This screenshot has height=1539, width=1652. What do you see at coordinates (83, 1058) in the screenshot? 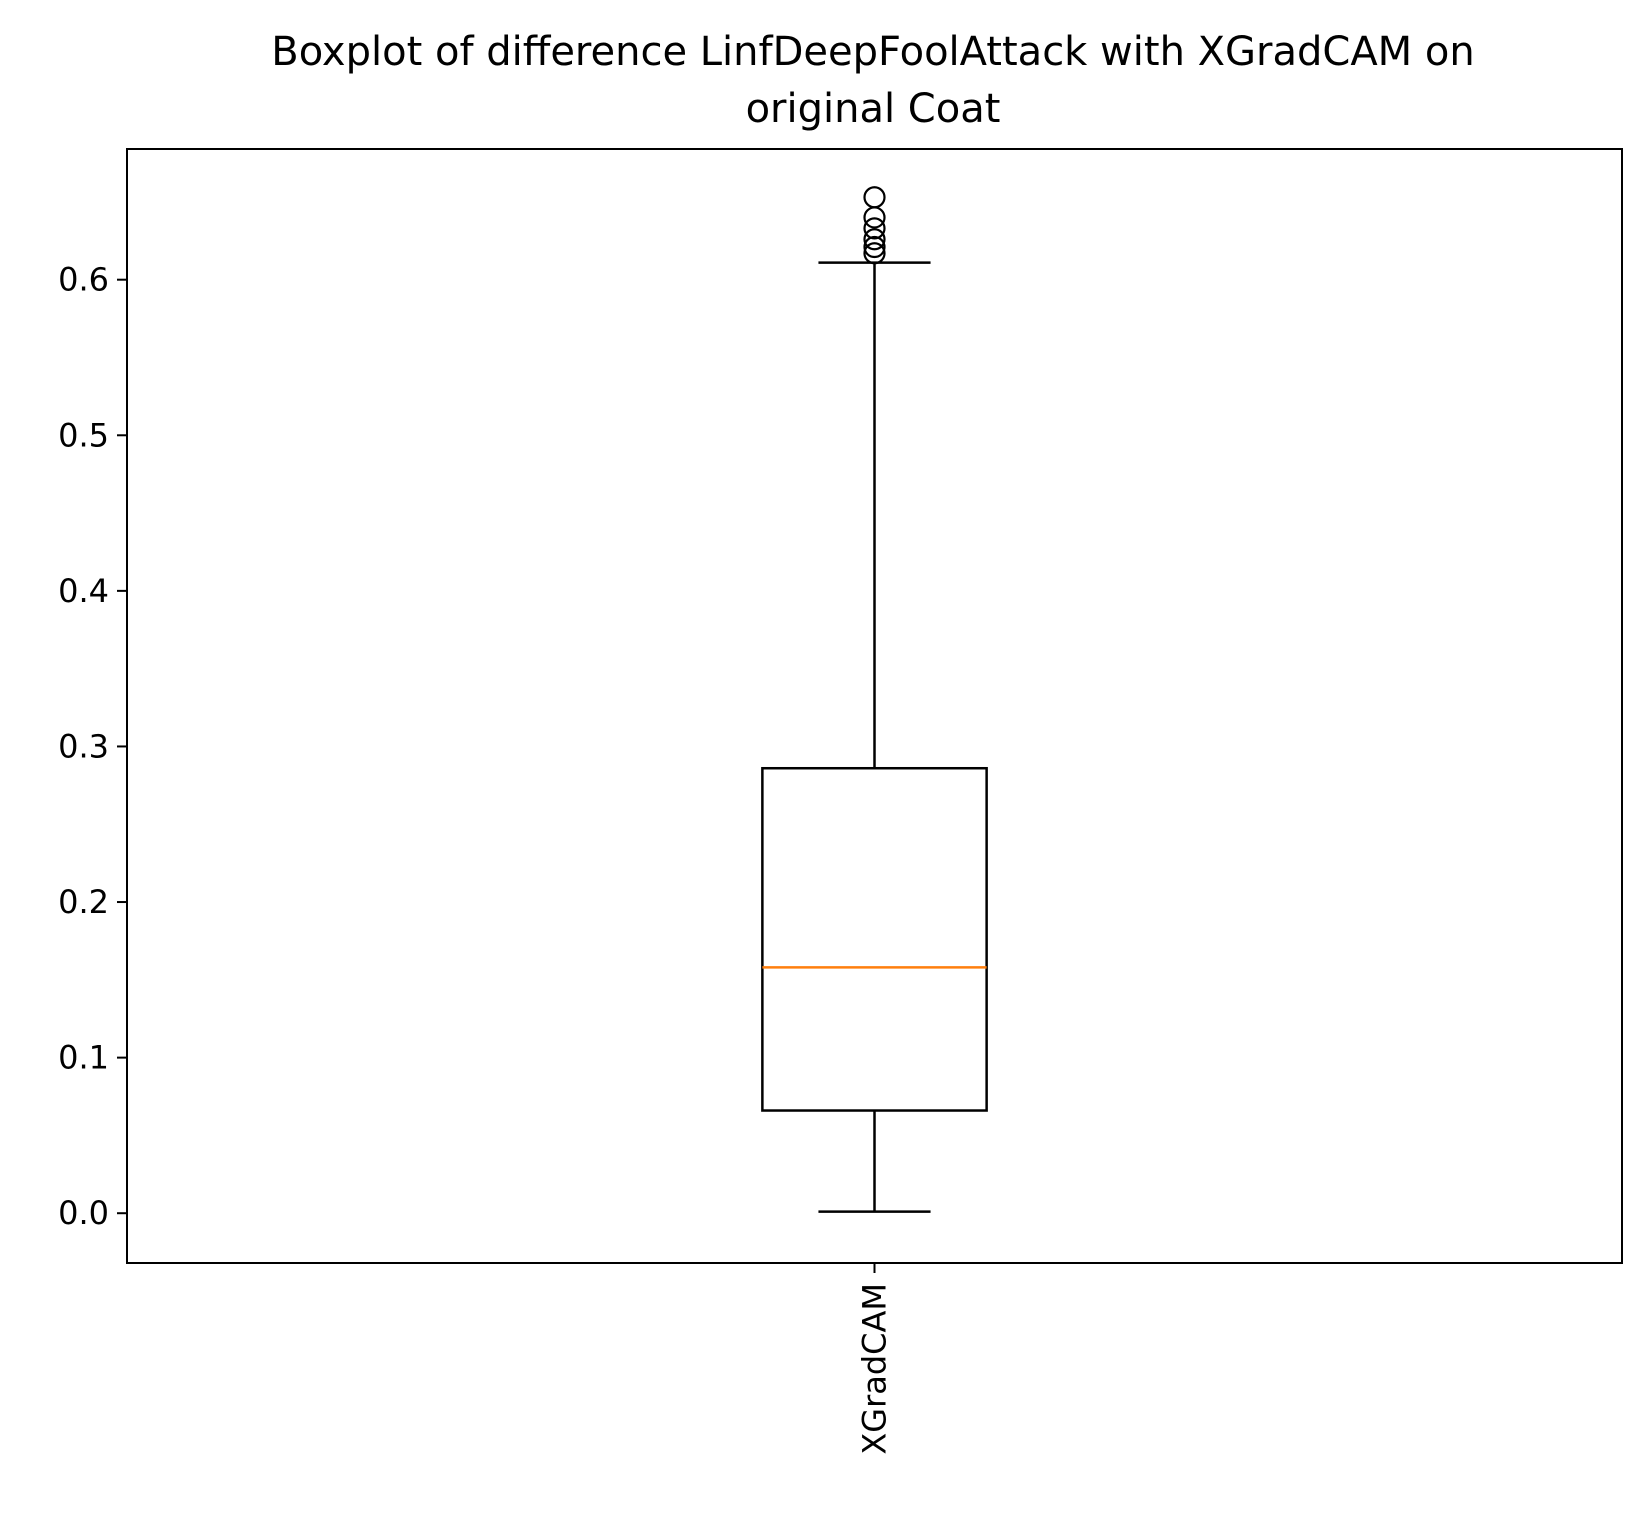
I see `y-tick-label: 0.1` at bounding box center [83, 1058].